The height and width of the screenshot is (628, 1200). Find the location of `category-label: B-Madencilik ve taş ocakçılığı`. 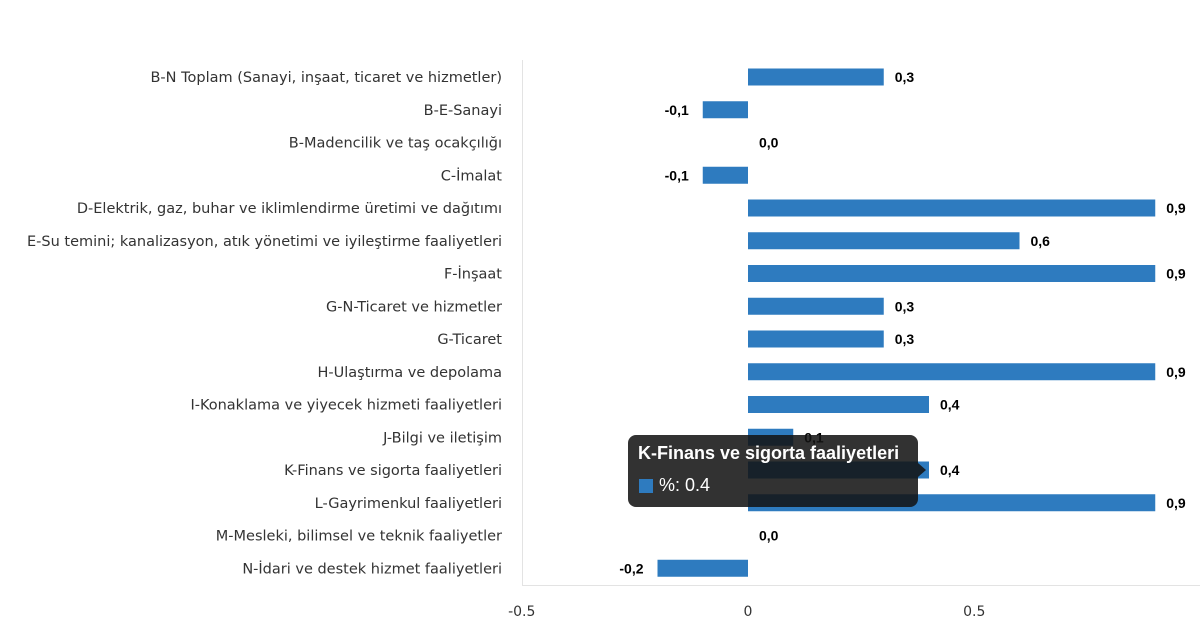

category-label: B-Madencilik ve taş ocakçılığı is located at coordinates (395, 144).